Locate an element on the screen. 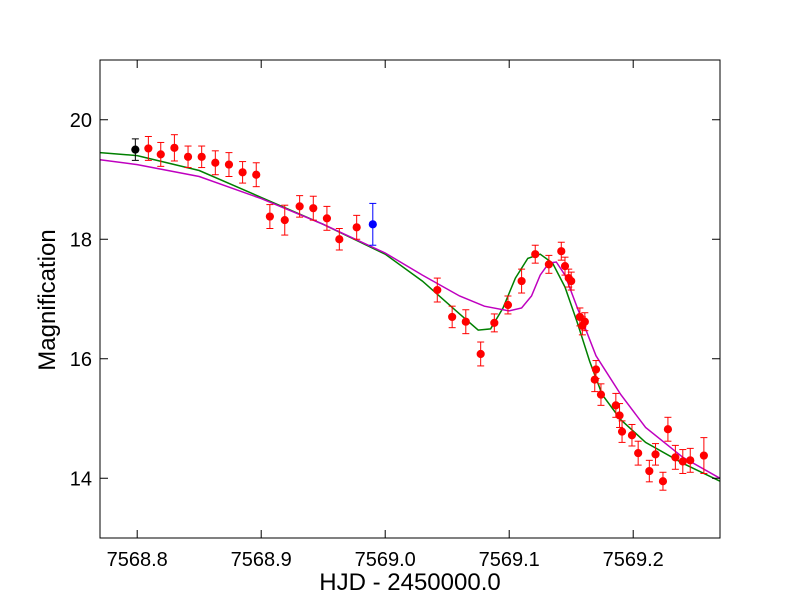 The width and height of the screenshot is (800, 600). x-tick-label: 7568.9 is located at coordinates (261, 560).